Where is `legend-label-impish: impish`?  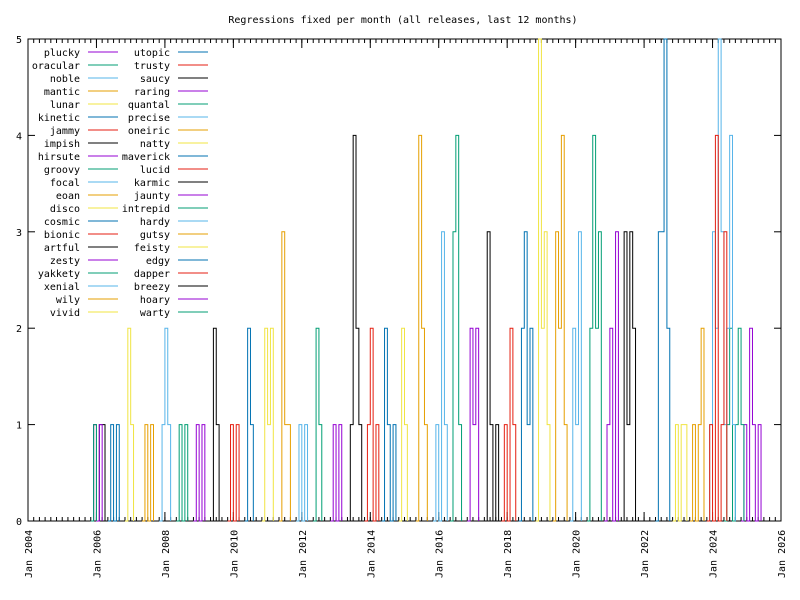 legend-label-impish: impish is located at coordinates (62, 144).